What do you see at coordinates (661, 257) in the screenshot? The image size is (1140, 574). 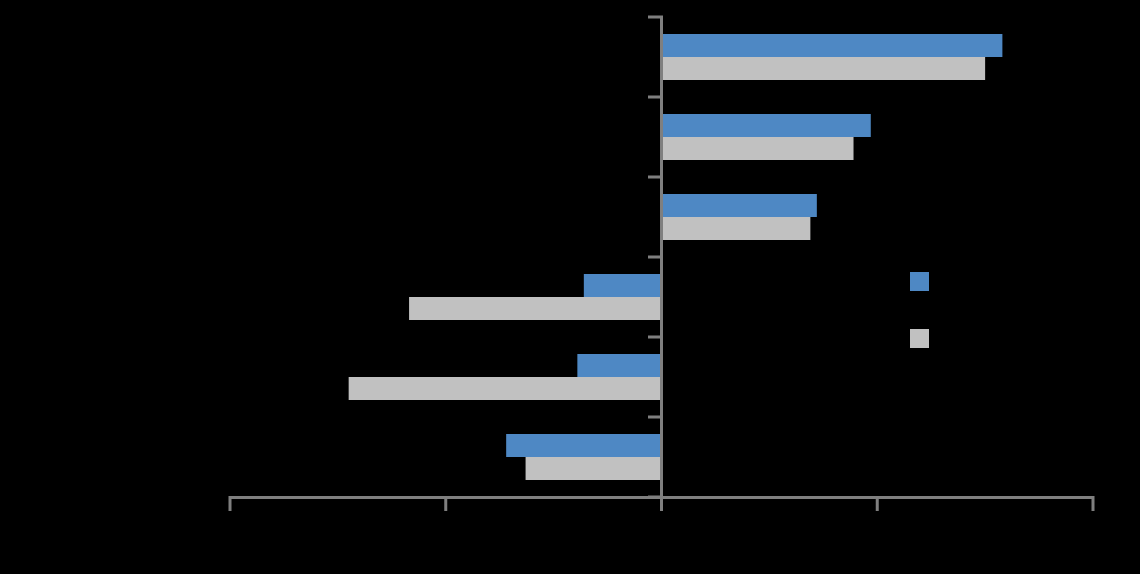 I see `y-axis-line` at bounding box center [661, 257].